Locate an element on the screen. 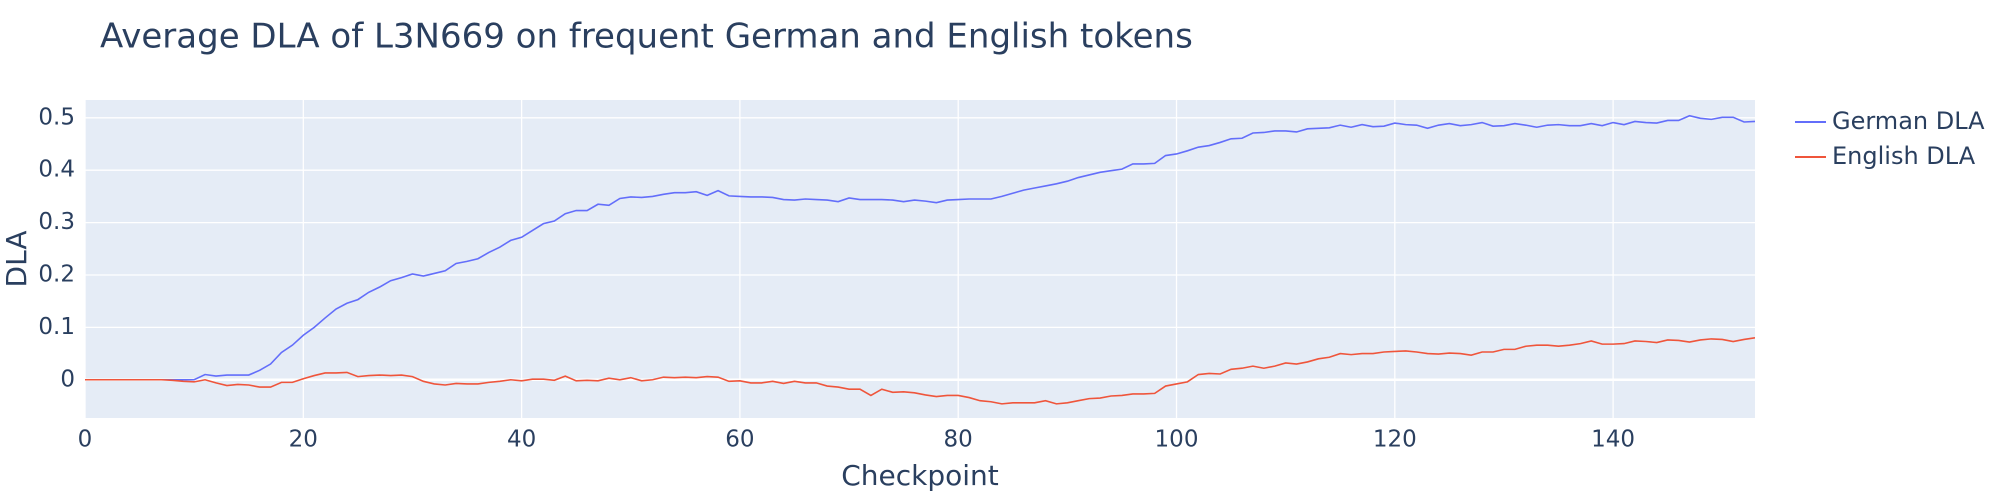 Image resolution: width=2000 pixels, height=500 pixels. x-tick-label: 0 is located at coordinates (85, 440).